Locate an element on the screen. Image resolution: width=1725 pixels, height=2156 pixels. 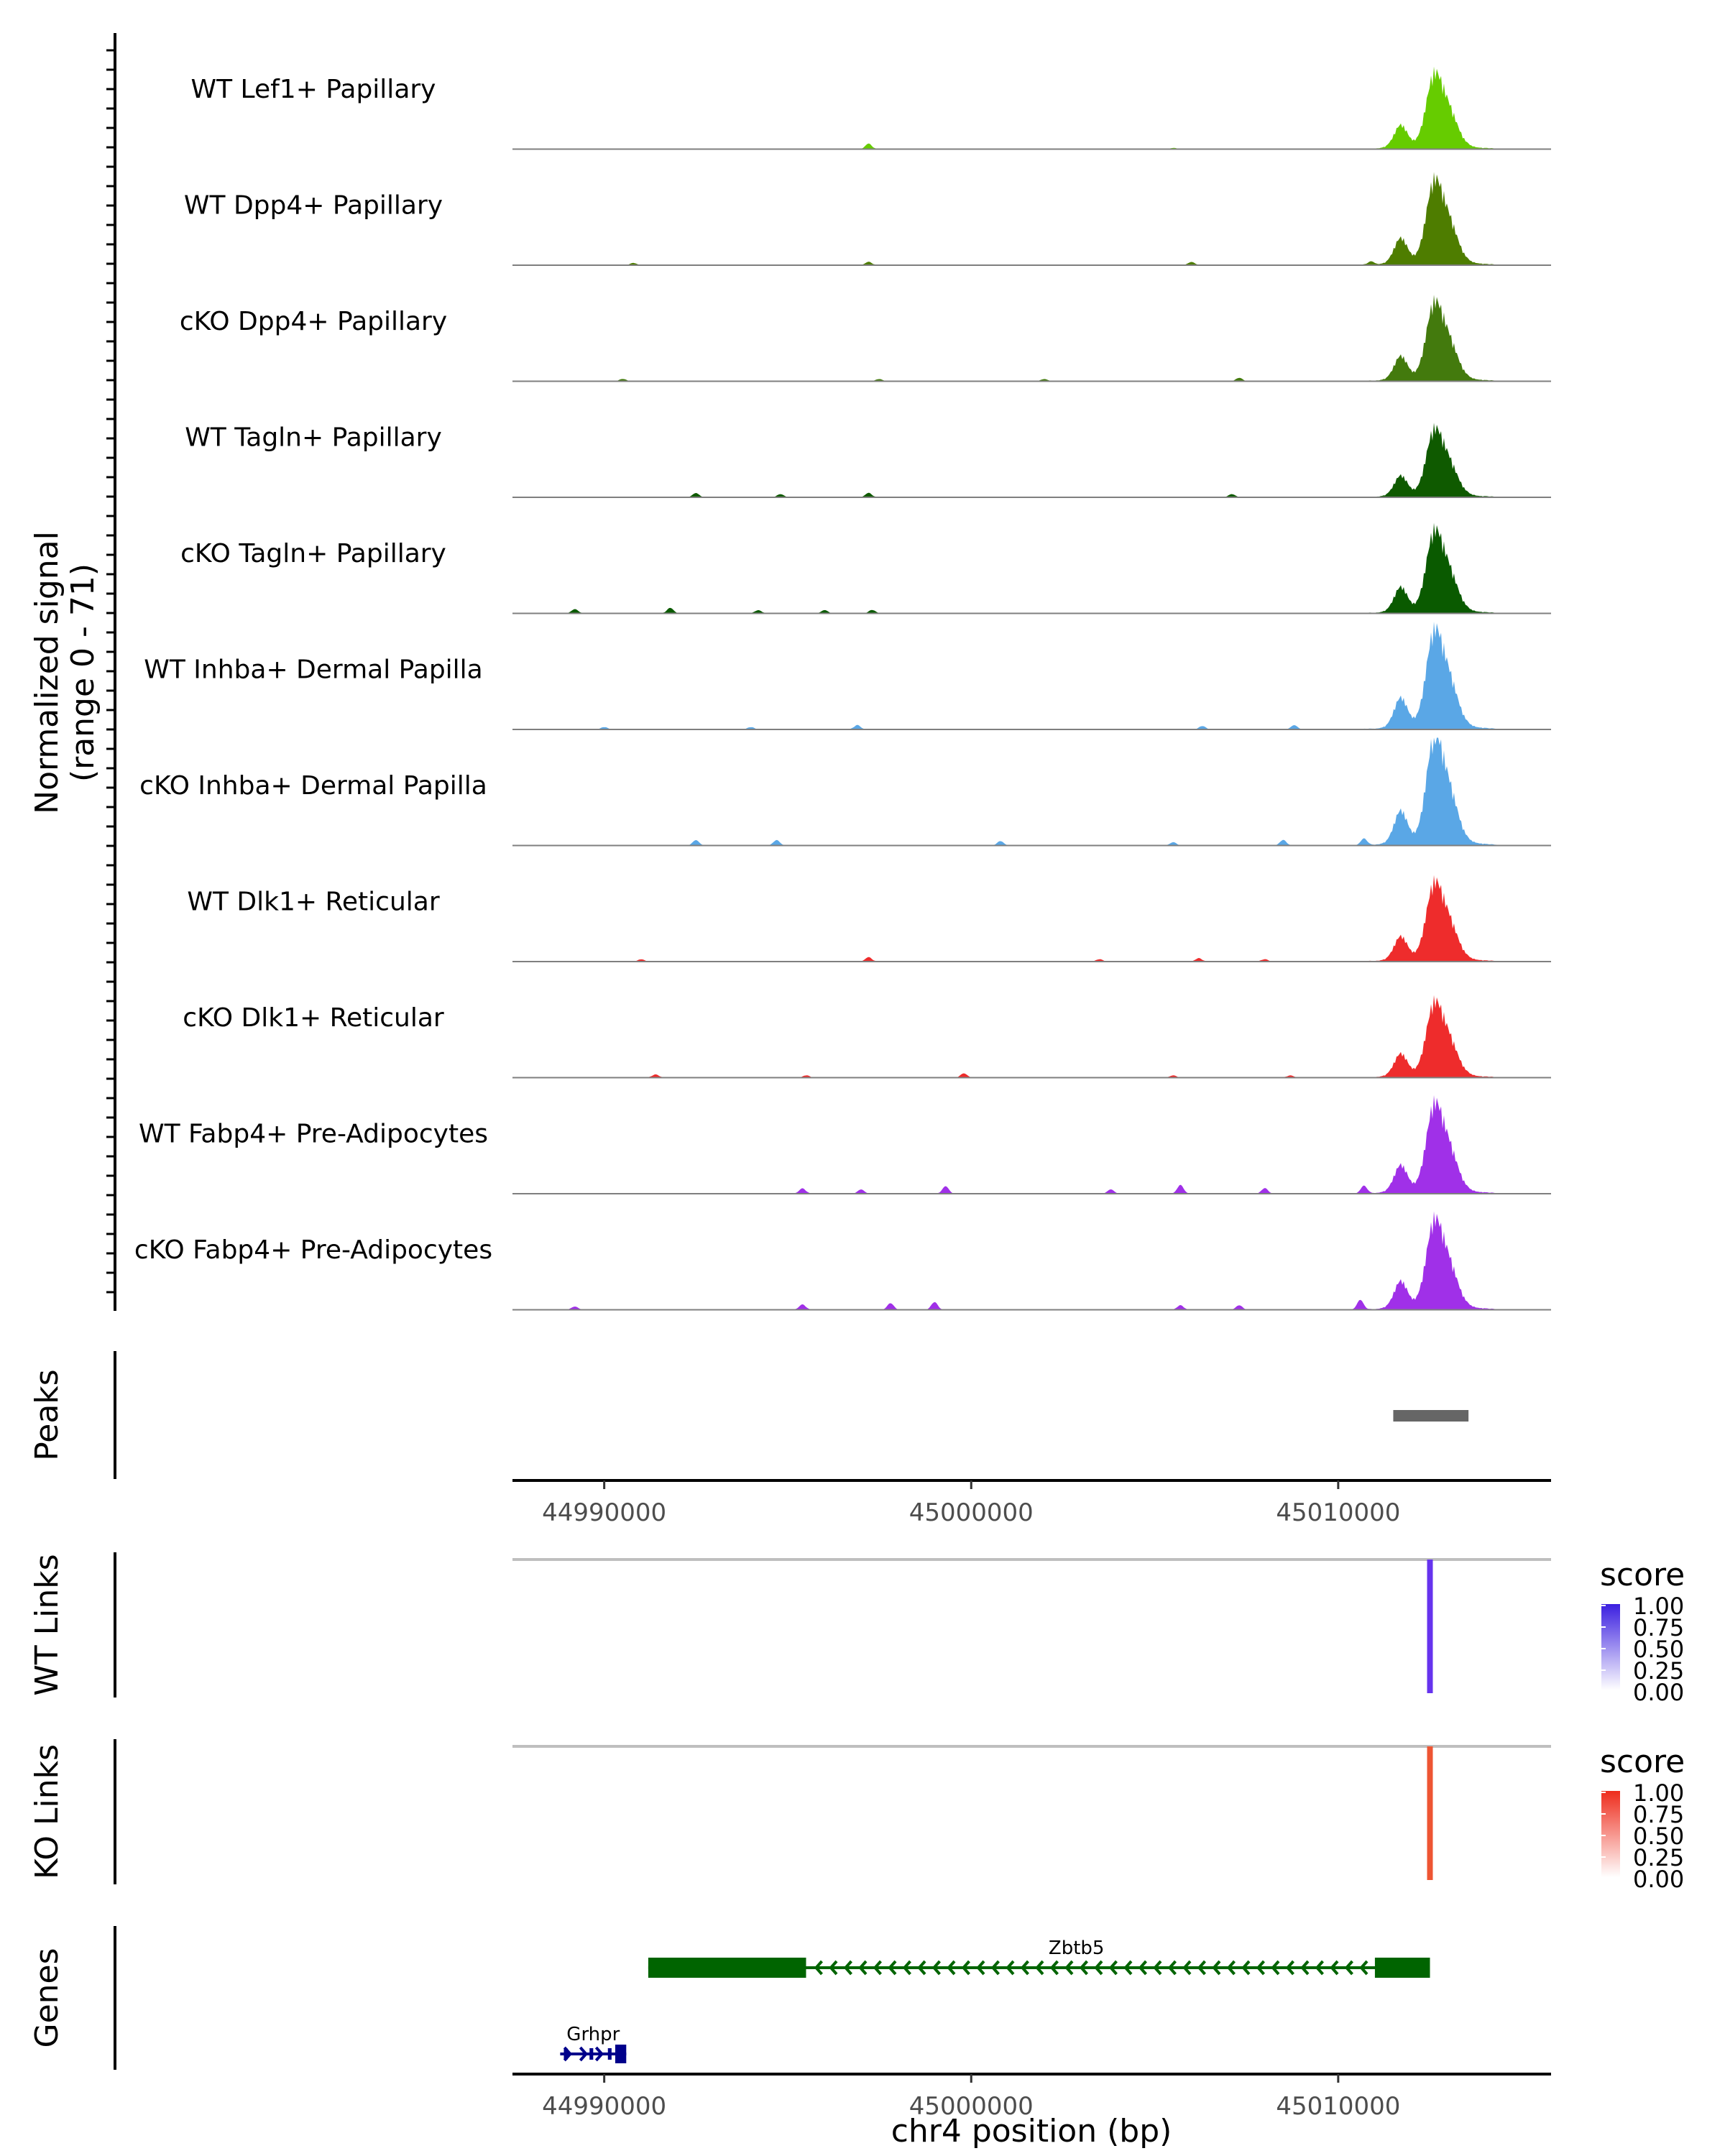
gene-zbtb5: Zbtb5 is located at coordinates (1039, 1958).